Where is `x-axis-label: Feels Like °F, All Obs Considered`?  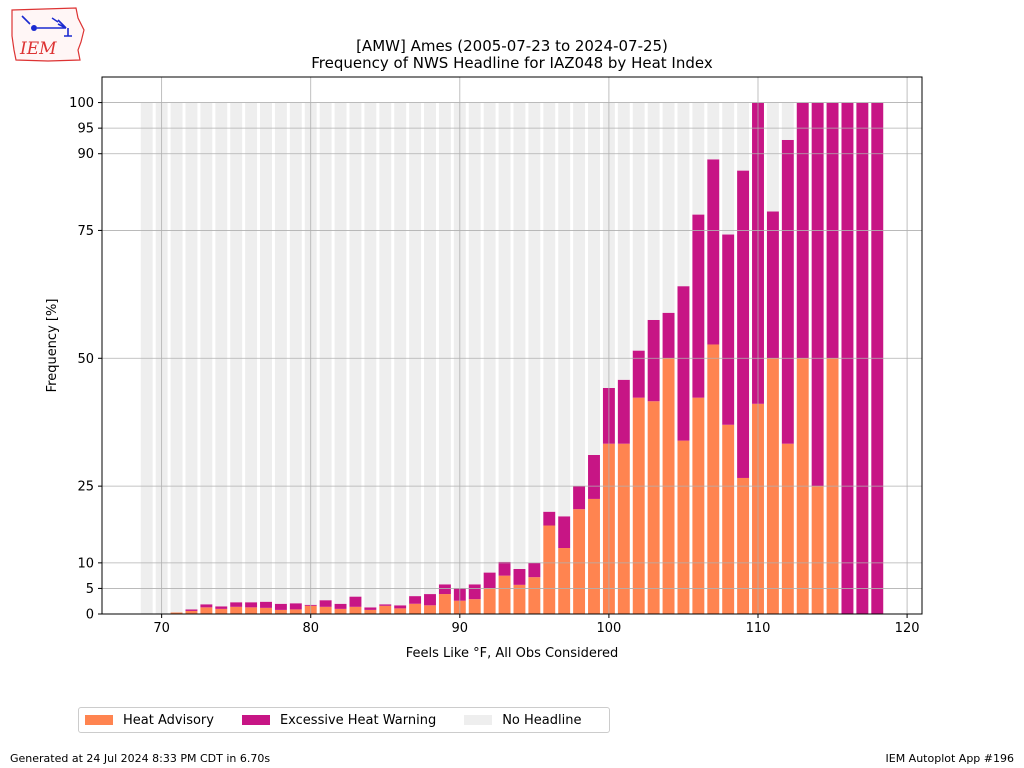
x-axis-label: Feels Like °F, All Obs Considered is located at coordinates (512, 653).